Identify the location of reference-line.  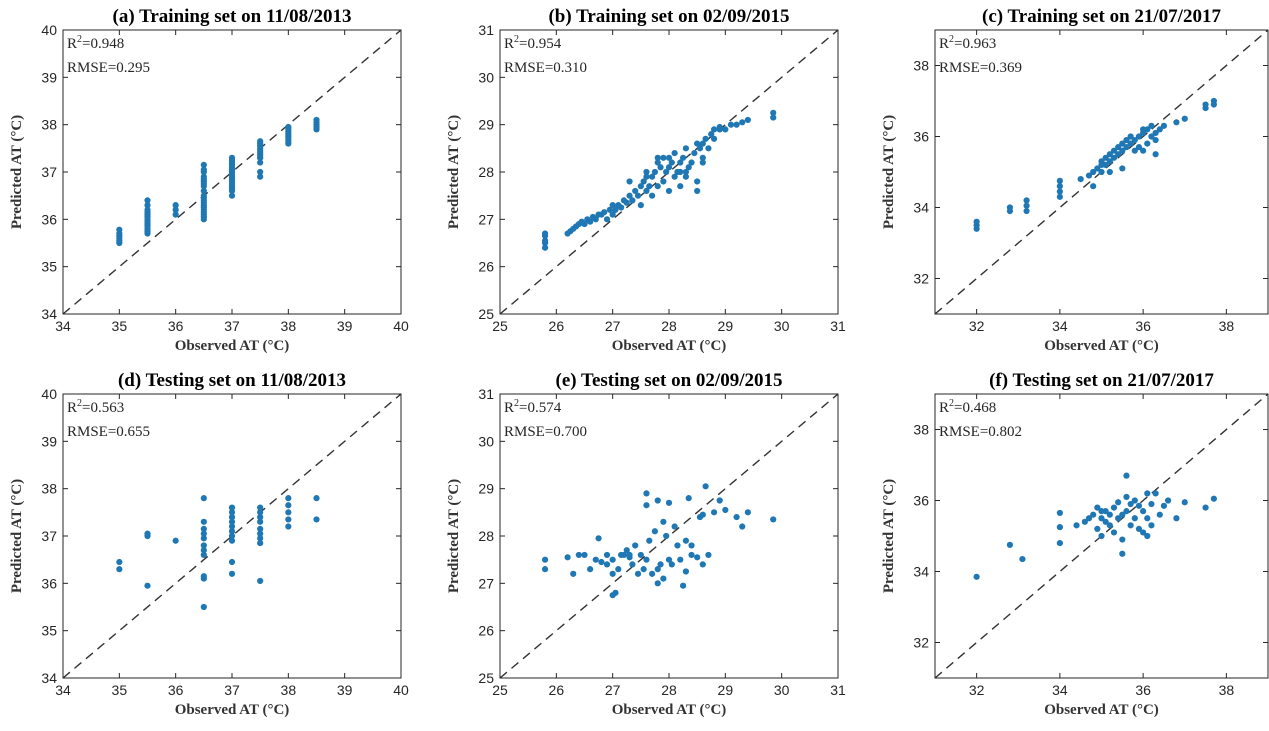
(669, 536).